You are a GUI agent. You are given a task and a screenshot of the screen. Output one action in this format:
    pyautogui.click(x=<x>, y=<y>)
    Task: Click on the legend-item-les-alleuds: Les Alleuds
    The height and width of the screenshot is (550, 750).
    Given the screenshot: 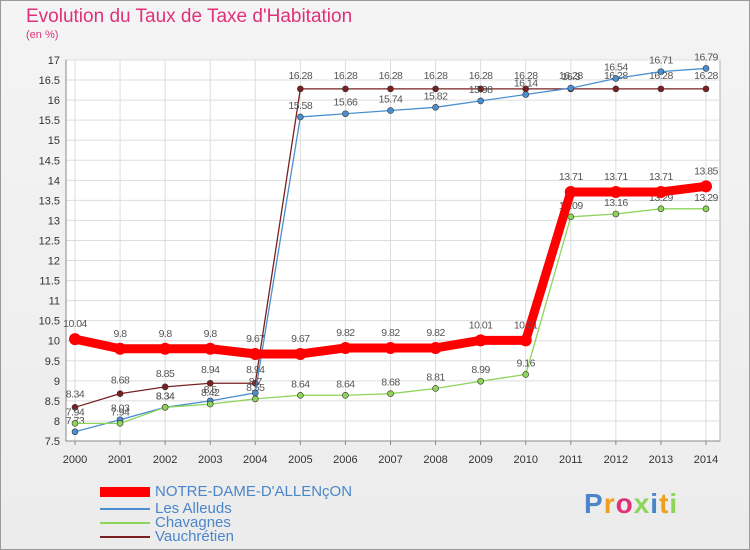 What is the action you would take?
    pyautogui.click(x=260, y=510)
    